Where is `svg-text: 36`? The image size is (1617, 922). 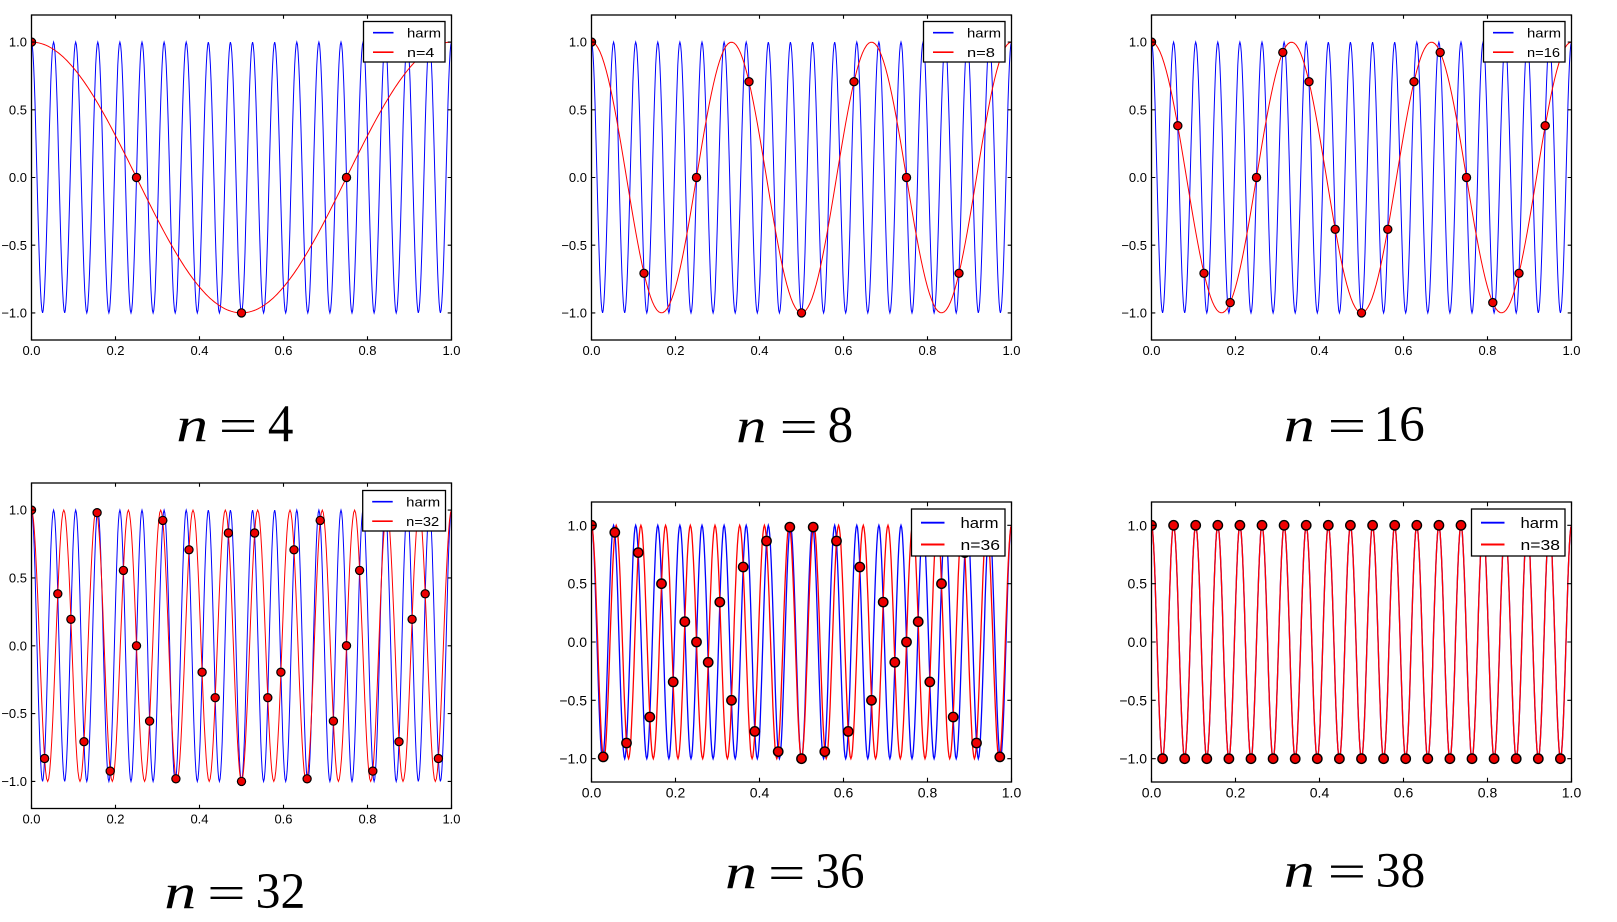
svg-text: 36 is located at coordinates (840, 871).